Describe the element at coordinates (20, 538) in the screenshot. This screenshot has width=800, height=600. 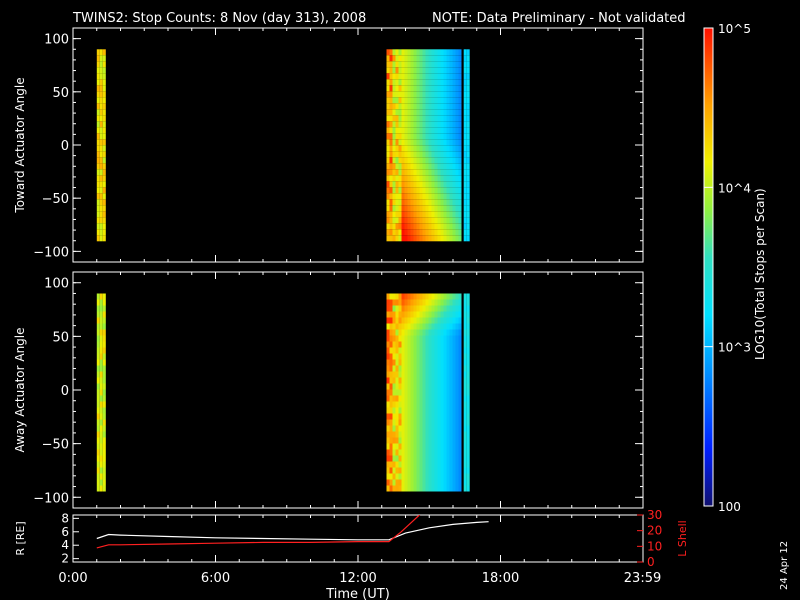
I see `y-axis-label: R [RE]` at that location.